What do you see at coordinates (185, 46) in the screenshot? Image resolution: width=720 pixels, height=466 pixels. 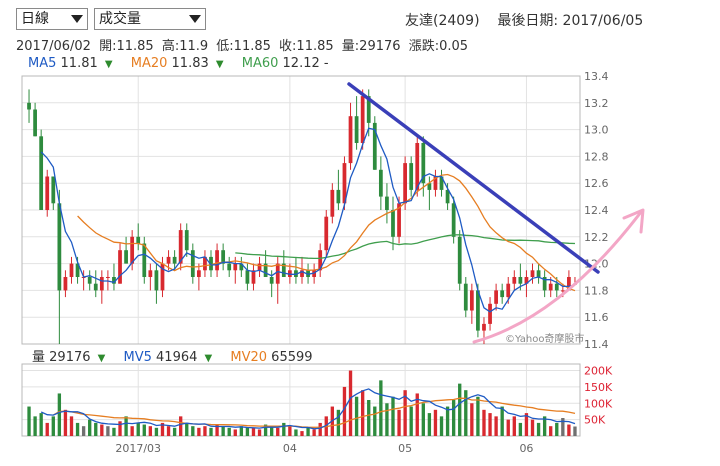 I see `quote-high: 高:11.9` at bounding box center [185, 46].